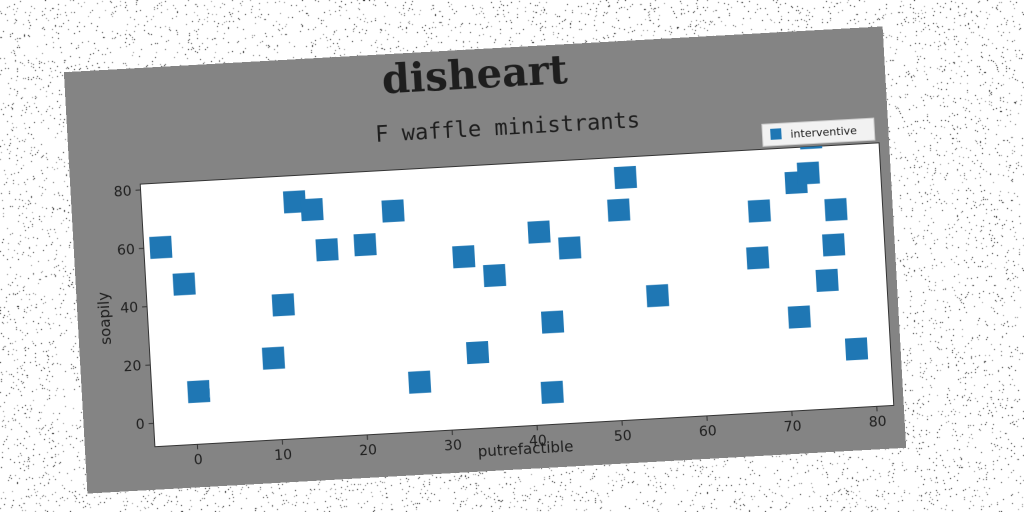 This screenshot has height=512, width=1024. What do you see at coordinates (368, 450) in the screenshot?
I see `x-tick-label: 20` at bounding box center [368, 450].